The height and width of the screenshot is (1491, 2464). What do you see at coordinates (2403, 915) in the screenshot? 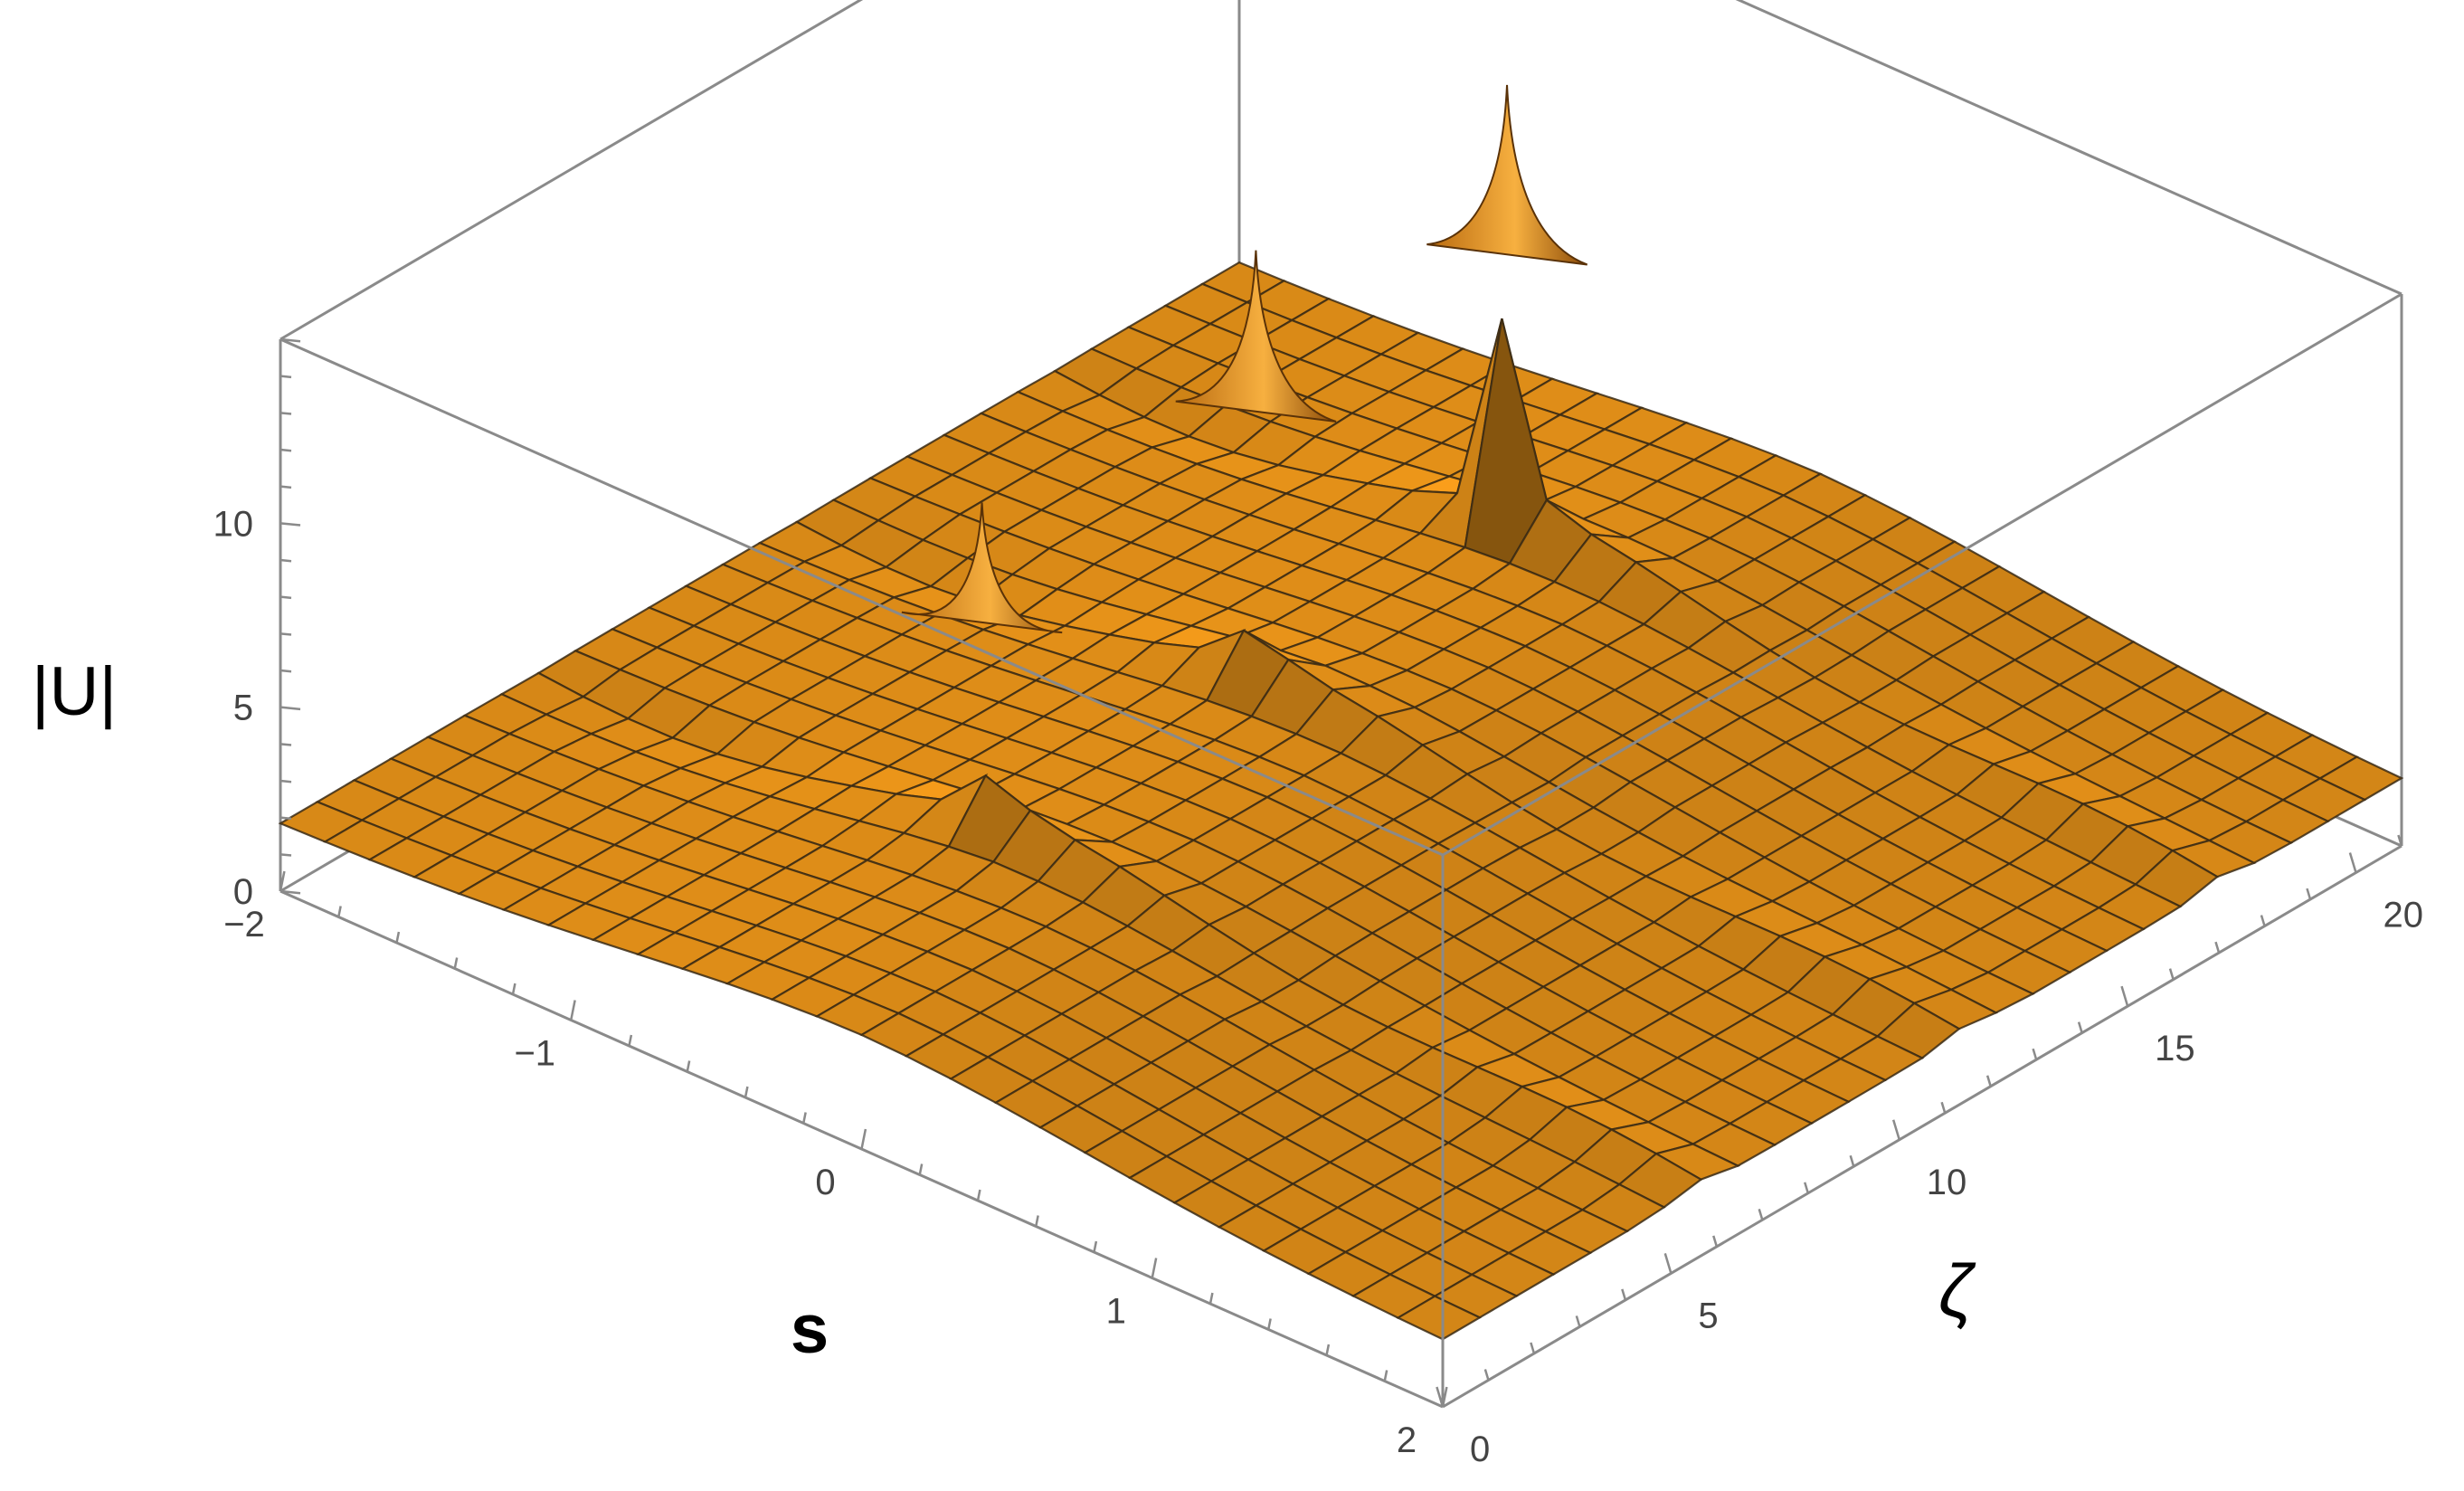
I see `y-tick-label: 20` at bounding box center [2403, 915].